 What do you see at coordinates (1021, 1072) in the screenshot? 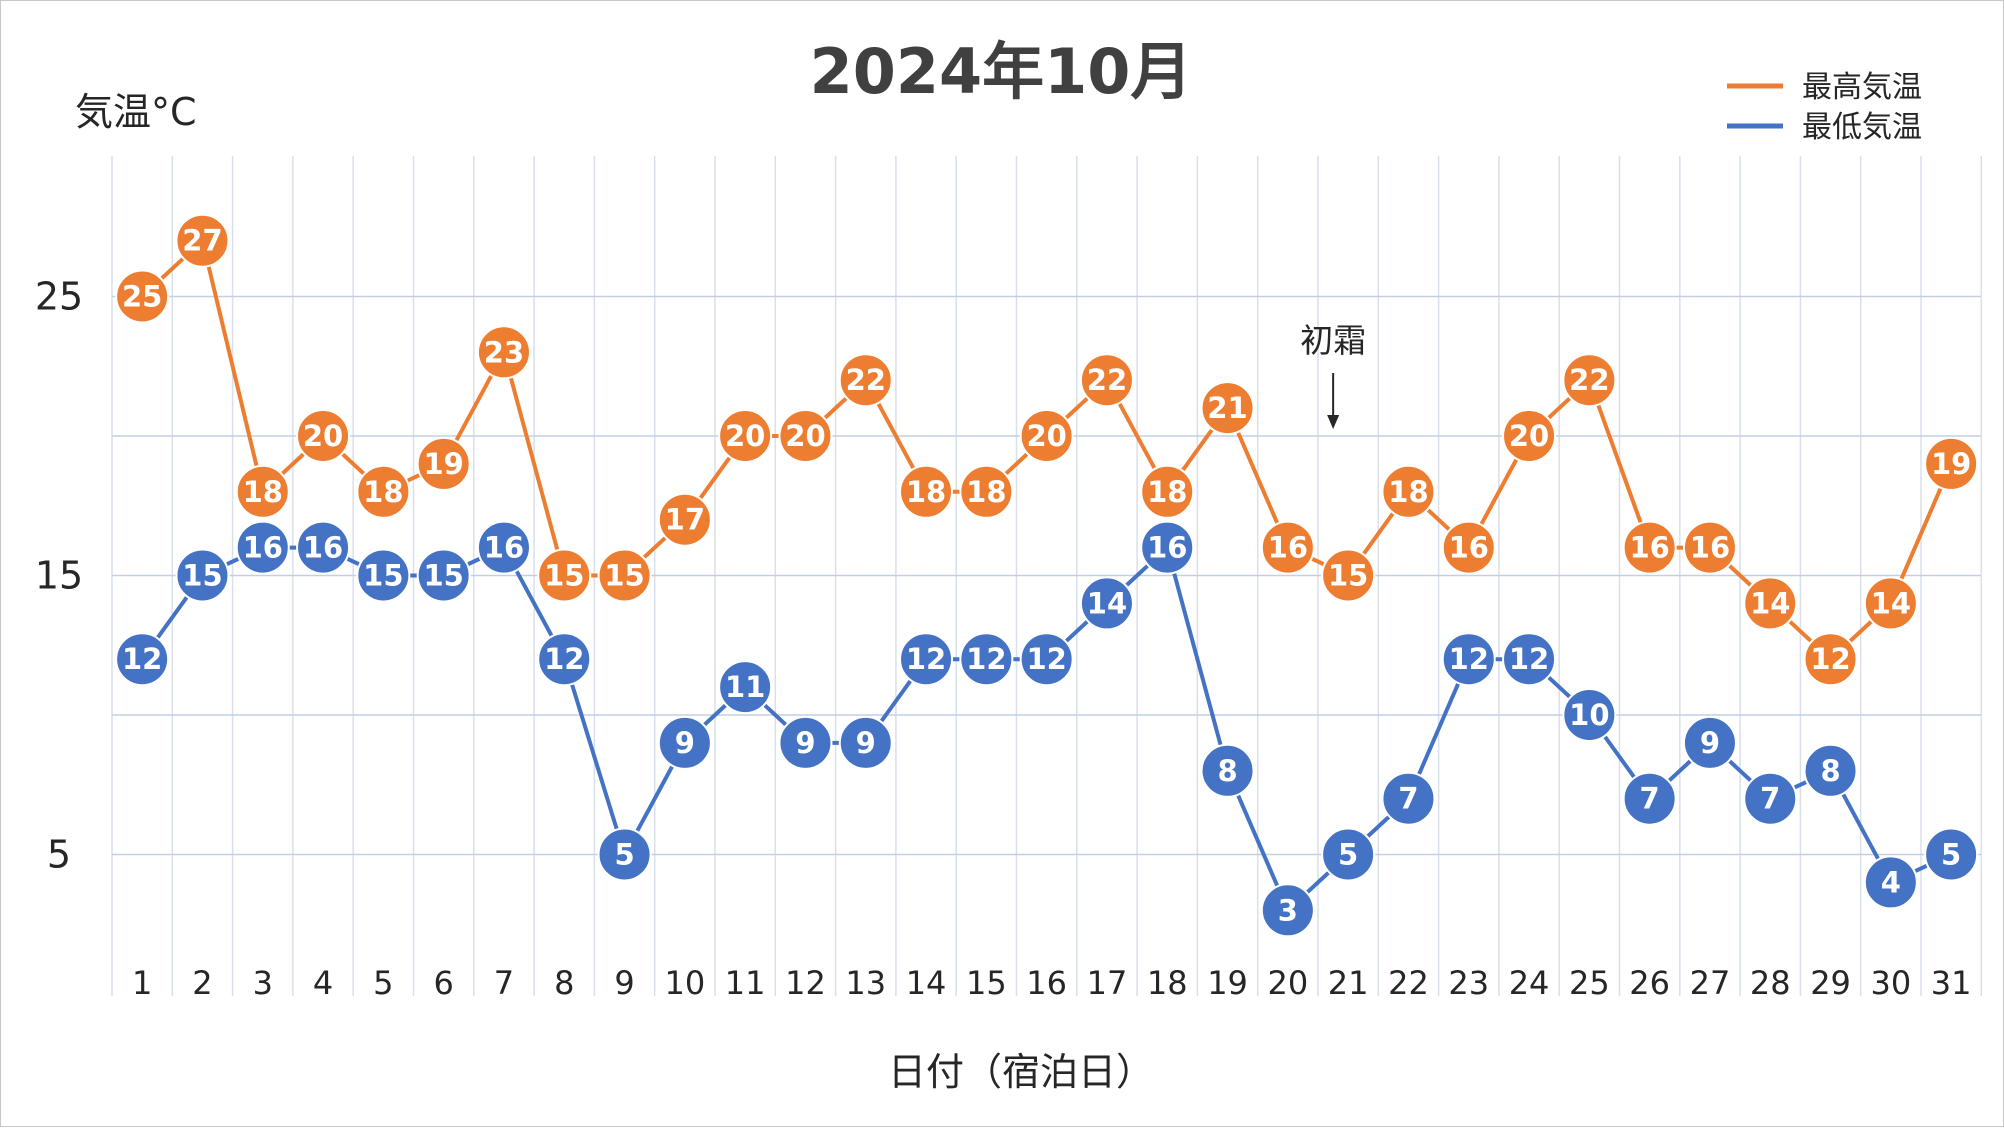
I see `x-axis-label: 日付（宿泊日）` at bounding box center [1021, 1072].